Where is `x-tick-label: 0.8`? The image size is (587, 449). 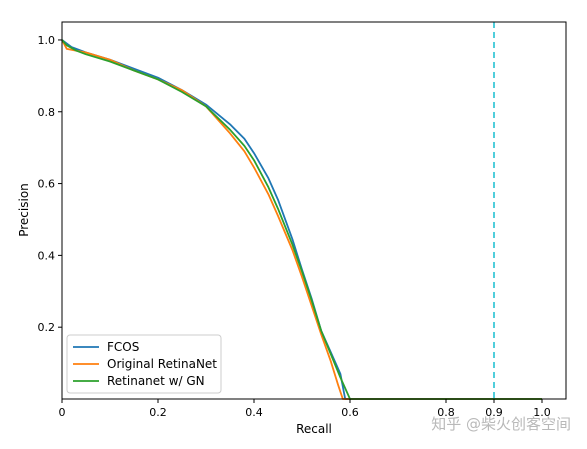
x-tick-label: 0.8 is located at coordinates (446, 412).